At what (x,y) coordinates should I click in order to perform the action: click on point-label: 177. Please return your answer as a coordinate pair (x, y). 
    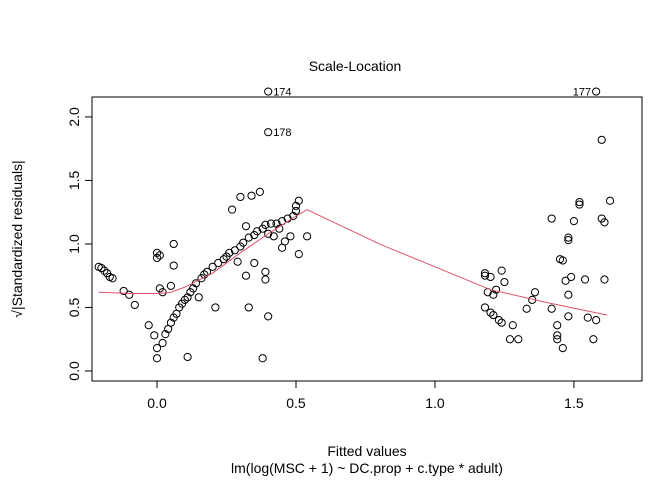
    Looking at the image, I should click on (582, 93).